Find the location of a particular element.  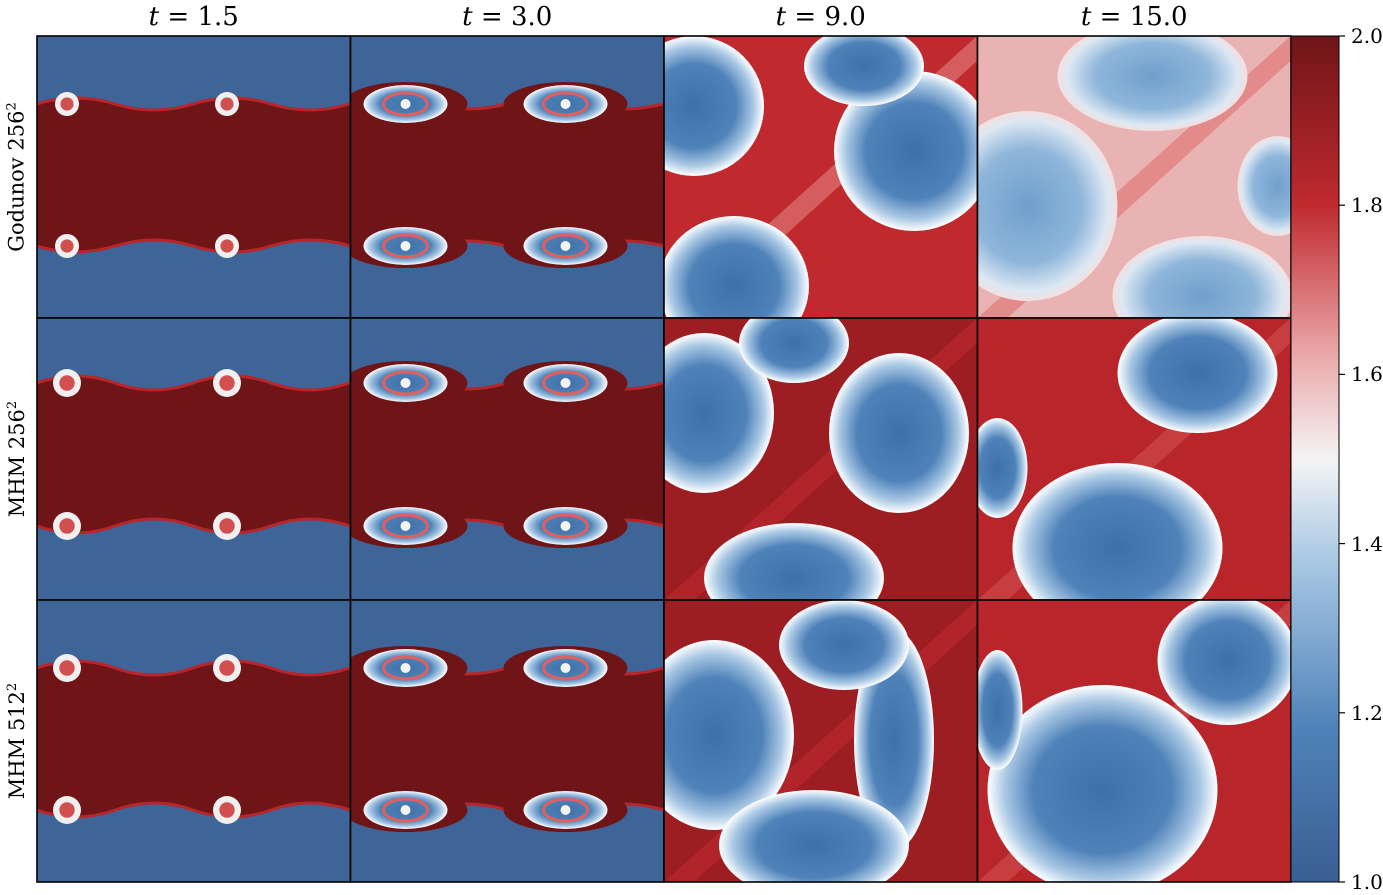

panel-r2-c3 is located at coordinates (1134, 741).